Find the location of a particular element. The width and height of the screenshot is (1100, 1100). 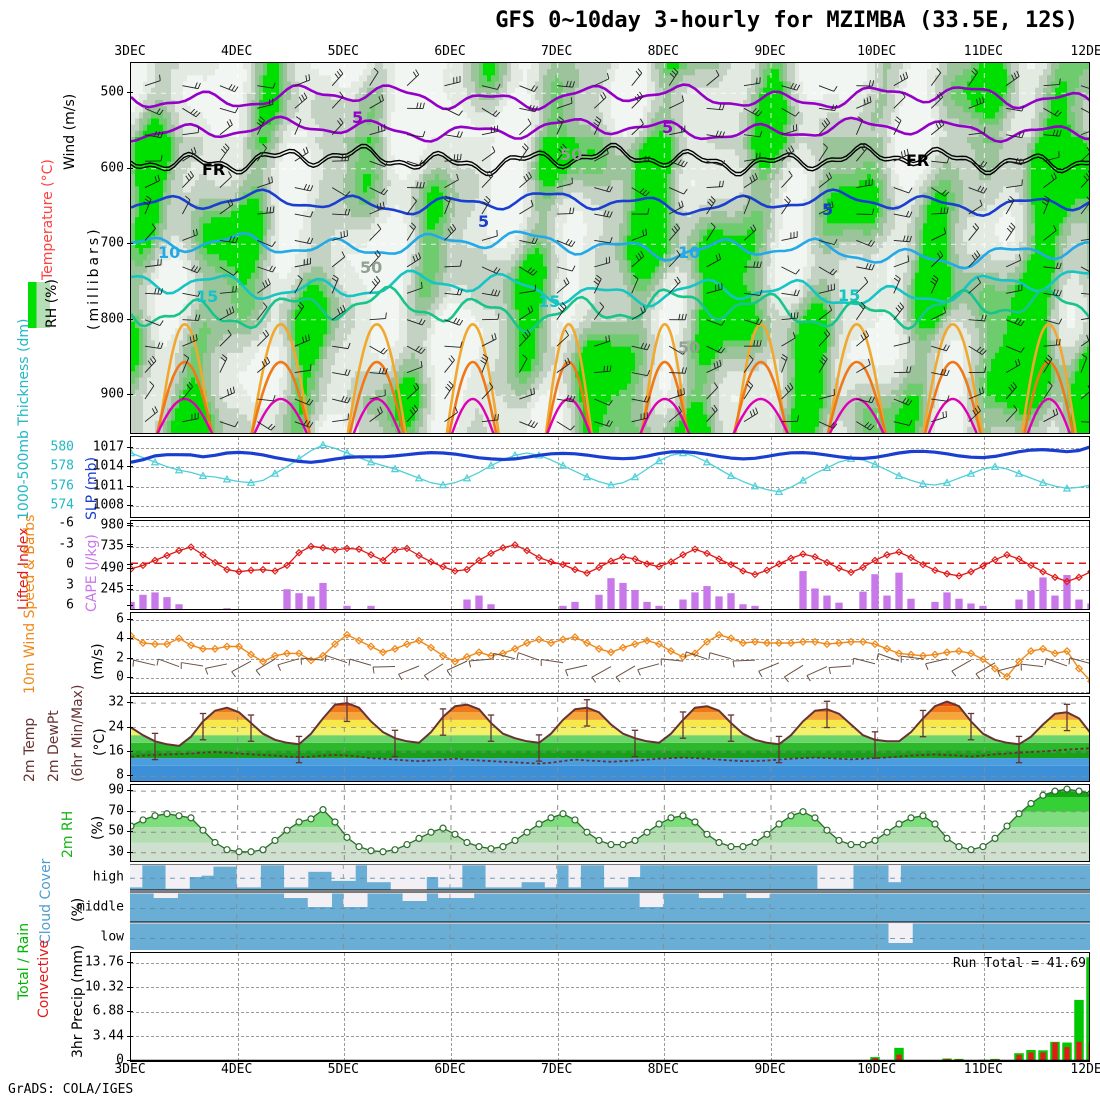

wind-10m-panel is located at coordinates (610, 653).